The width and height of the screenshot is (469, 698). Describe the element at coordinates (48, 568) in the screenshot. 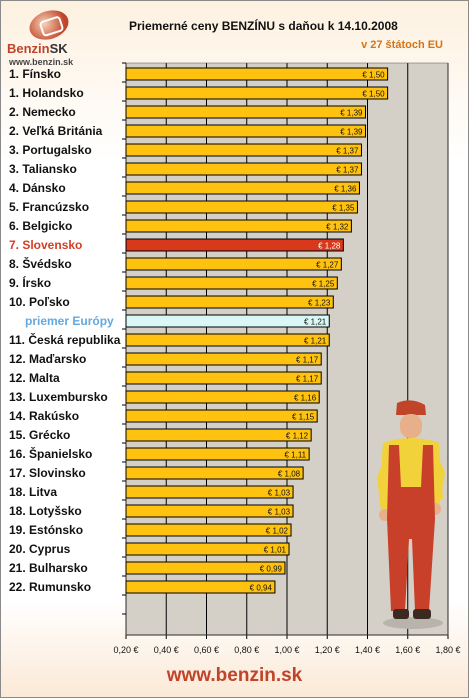

I see `category-label: 21. Bulharsko` at that location.